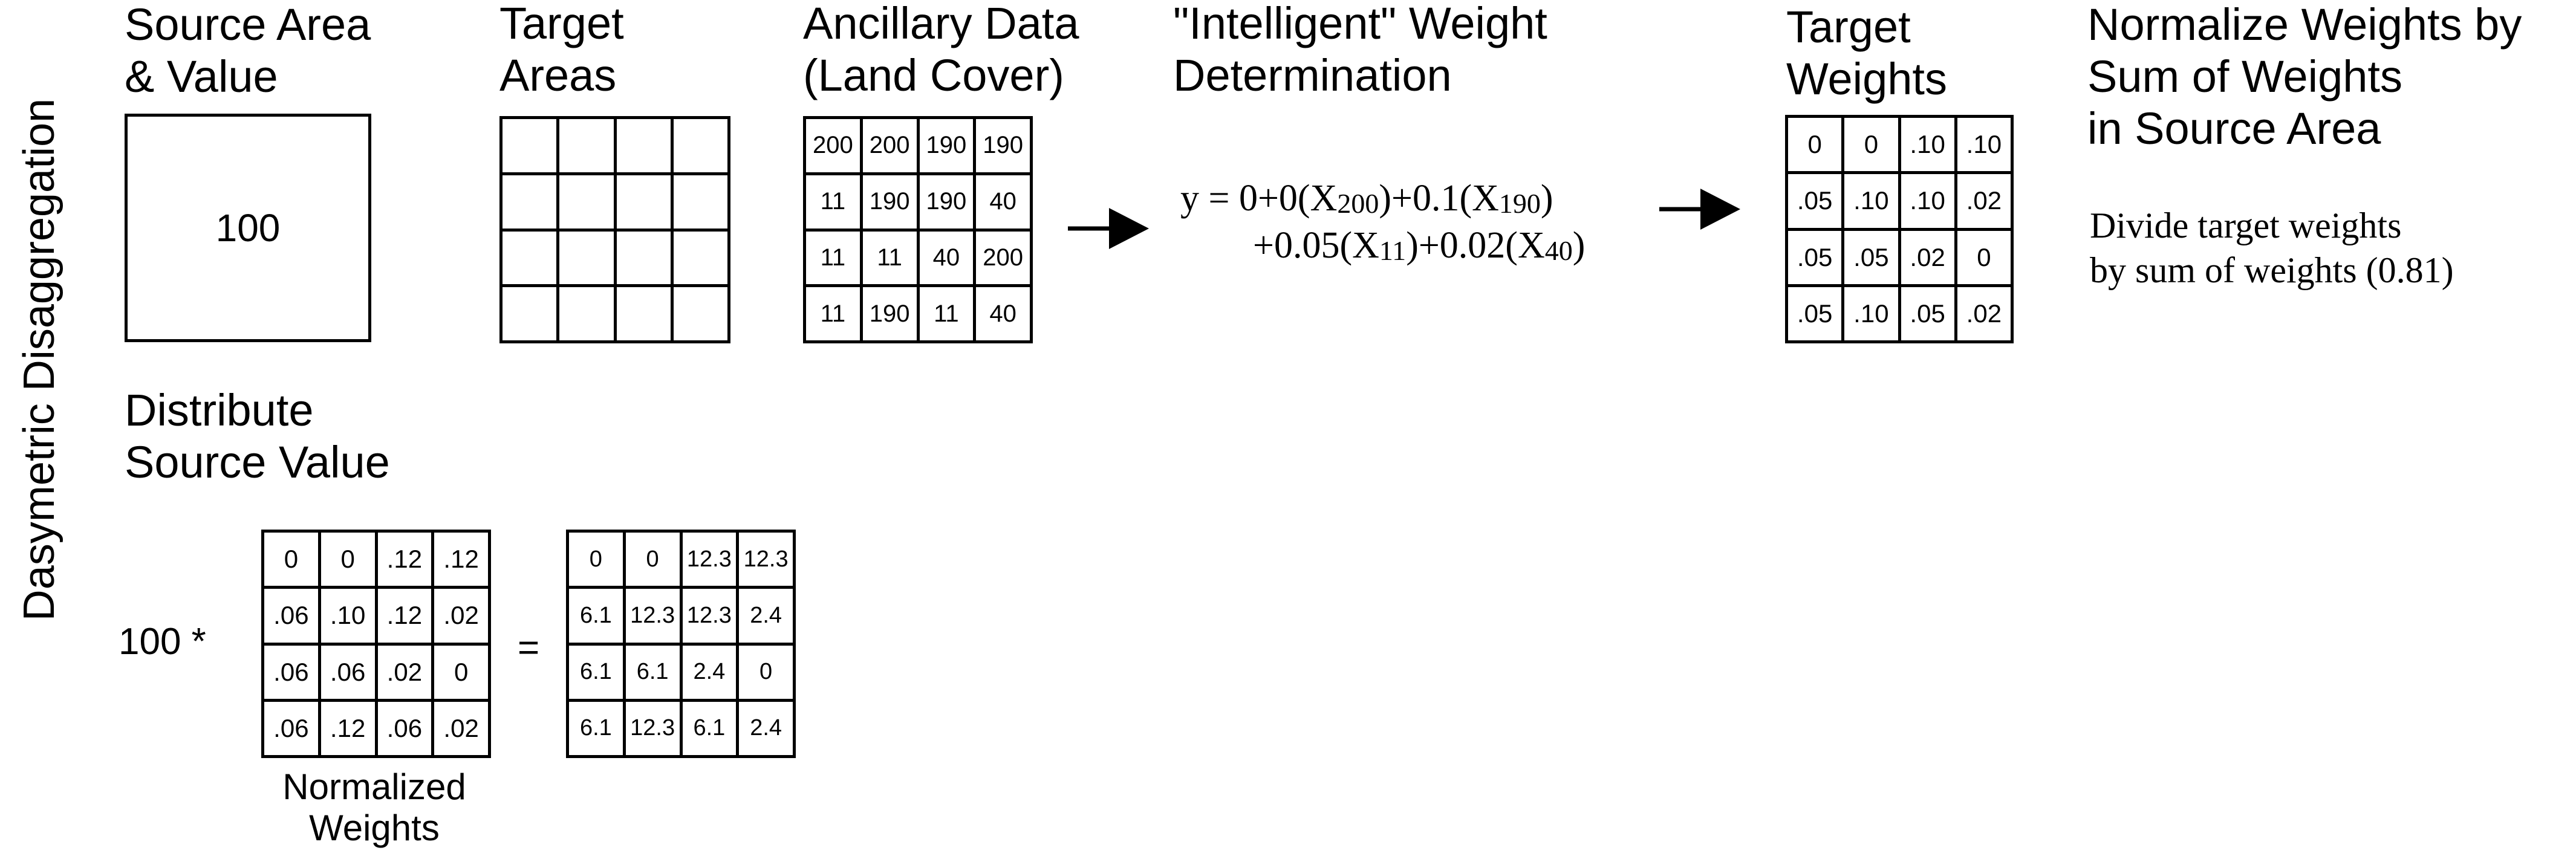  Describe the element at coordinates (162, 642) in the screenshot. I see `multiplier-text: 100 *` at that location.